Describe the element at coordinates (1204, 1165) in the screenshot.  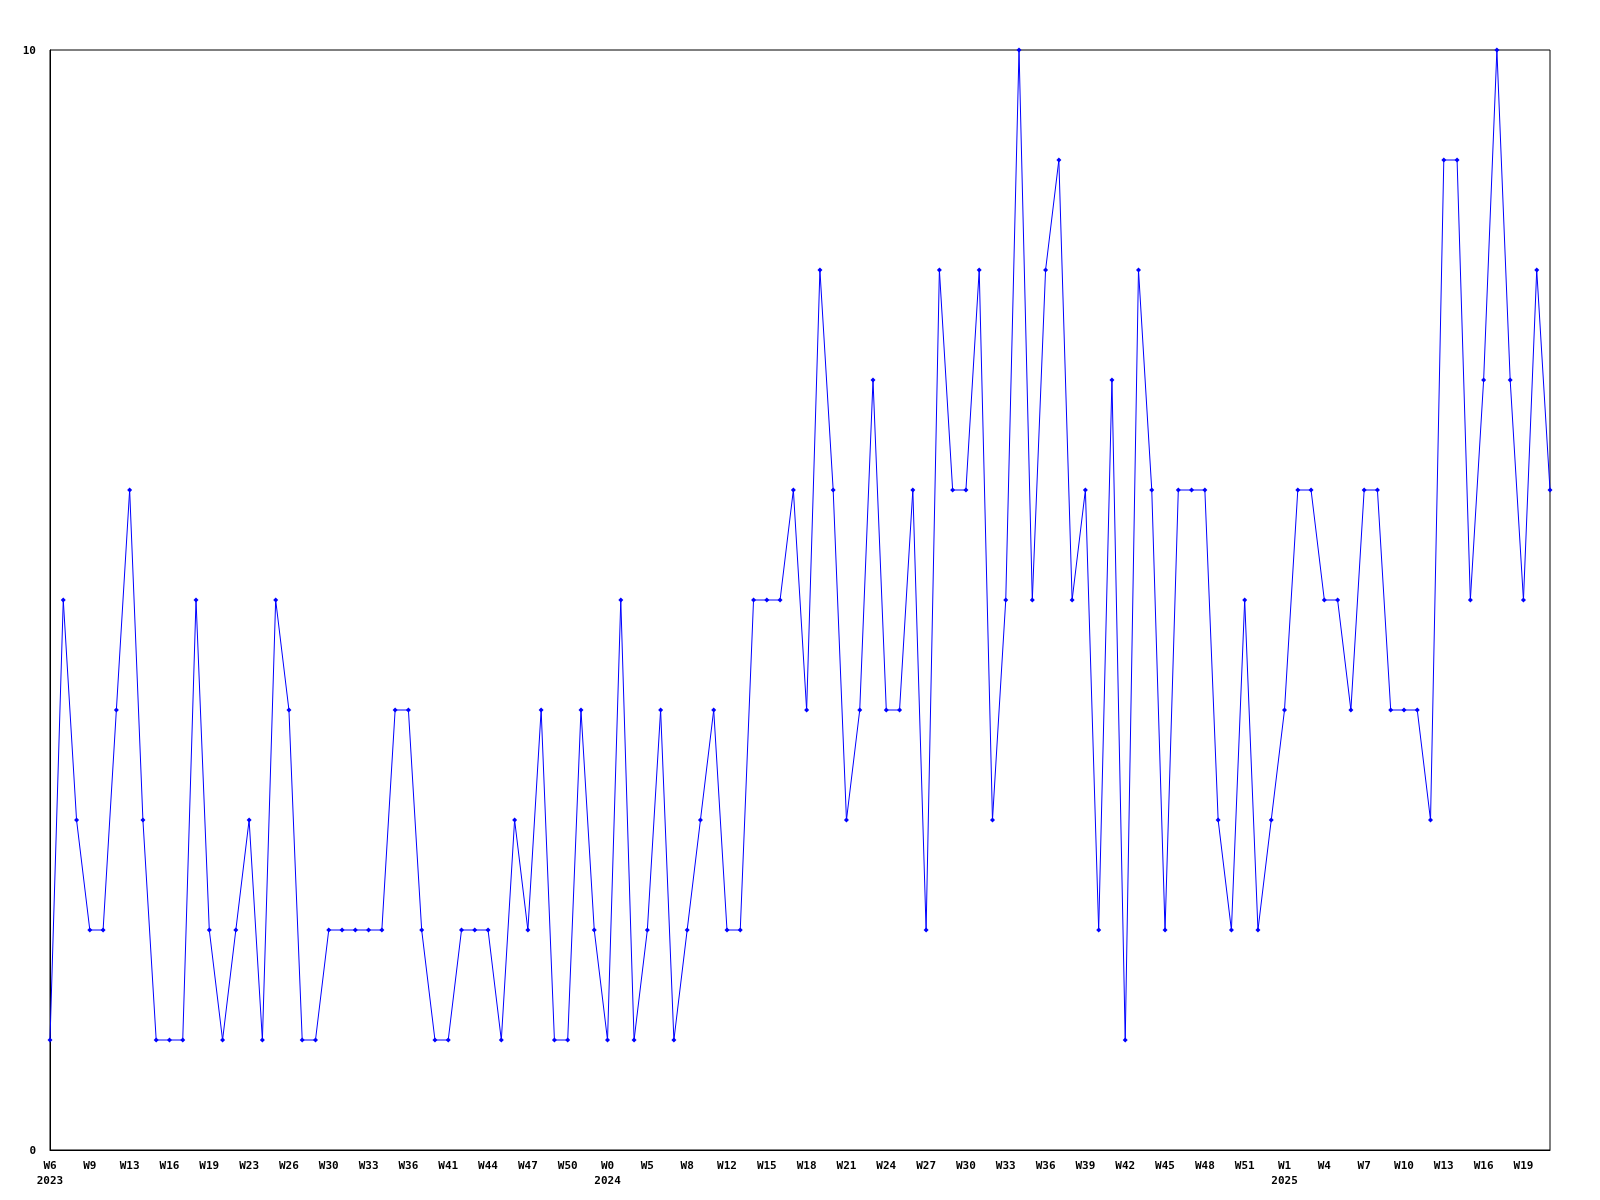
I see `x-tick-label: W48` at that location.